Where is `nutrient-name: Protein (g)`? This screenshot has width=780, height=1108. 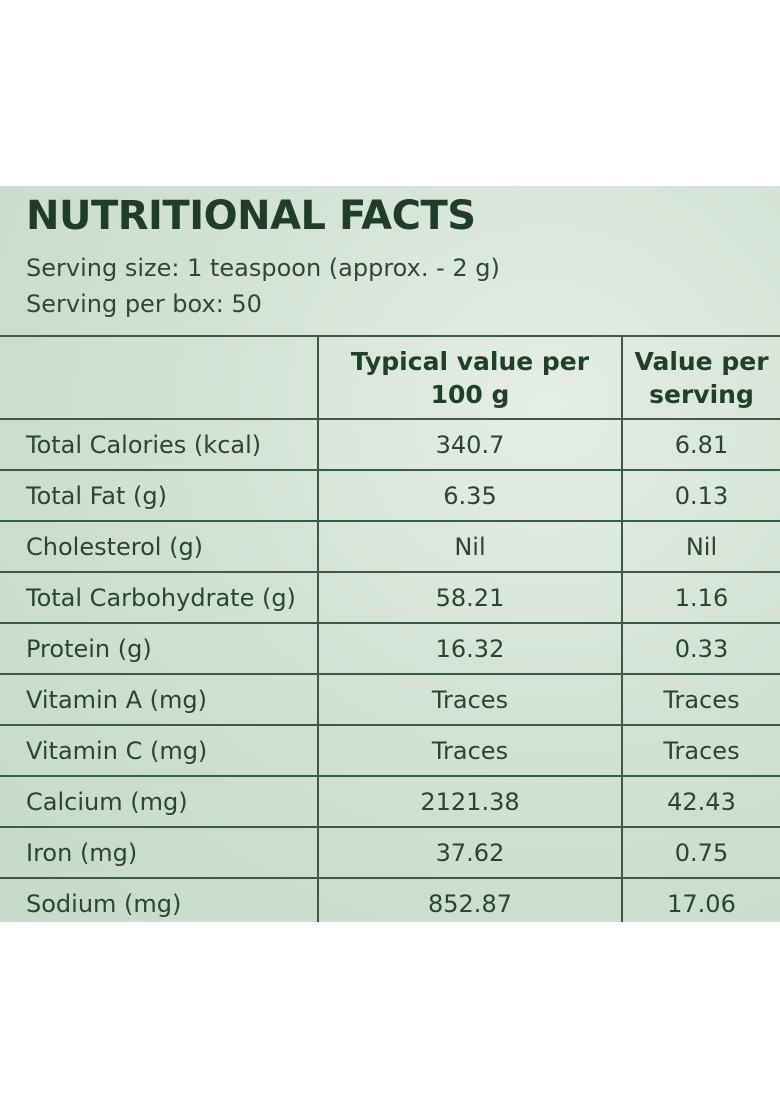
nutrient-name: Protein (g) is located at coordinates (159, 649).